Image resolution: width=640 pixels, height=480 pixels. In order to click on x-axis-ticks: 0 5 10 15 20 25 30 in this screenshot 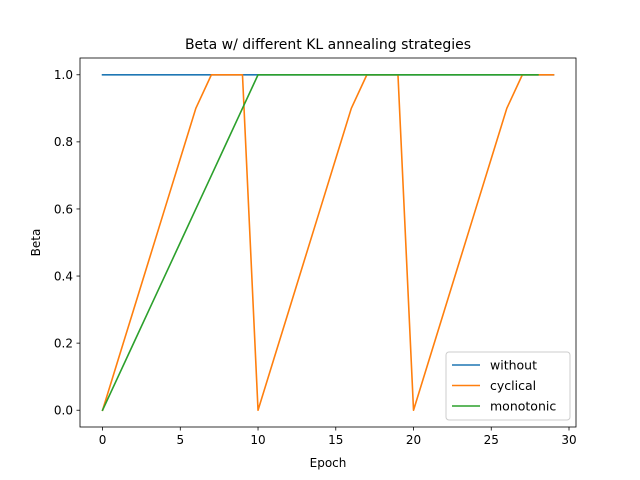, I will do `click(338, 437)`.